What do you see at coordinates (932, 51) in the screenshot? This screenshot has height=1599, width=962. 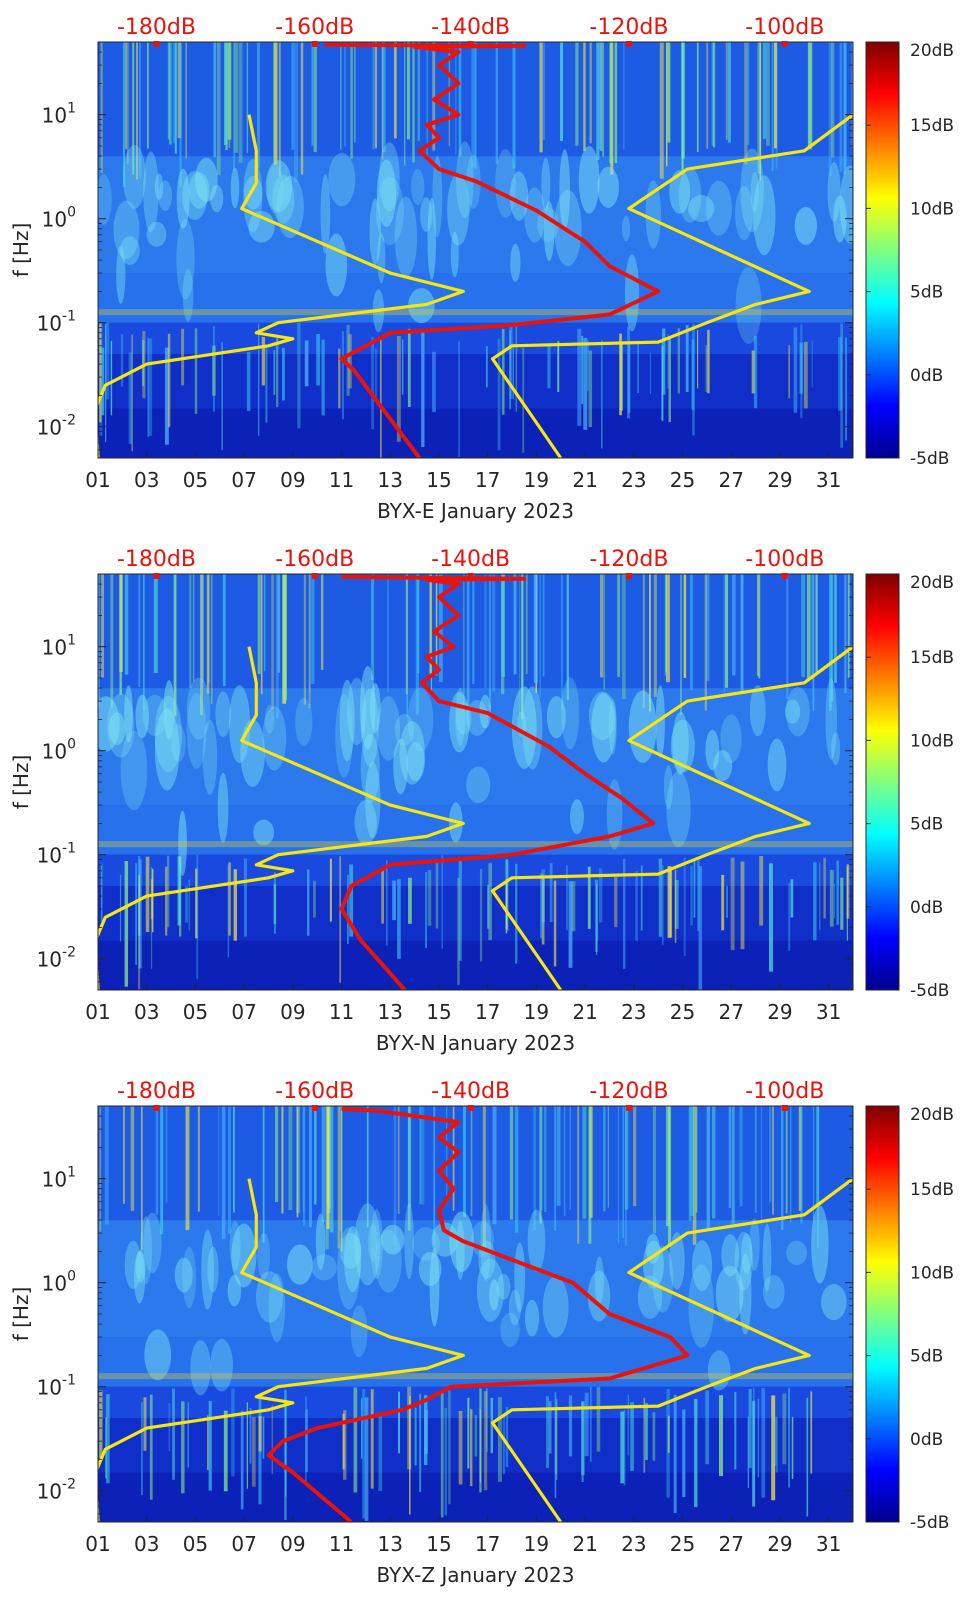 I see `colorbar-label: 20dB` at bounding box center [932, 51].